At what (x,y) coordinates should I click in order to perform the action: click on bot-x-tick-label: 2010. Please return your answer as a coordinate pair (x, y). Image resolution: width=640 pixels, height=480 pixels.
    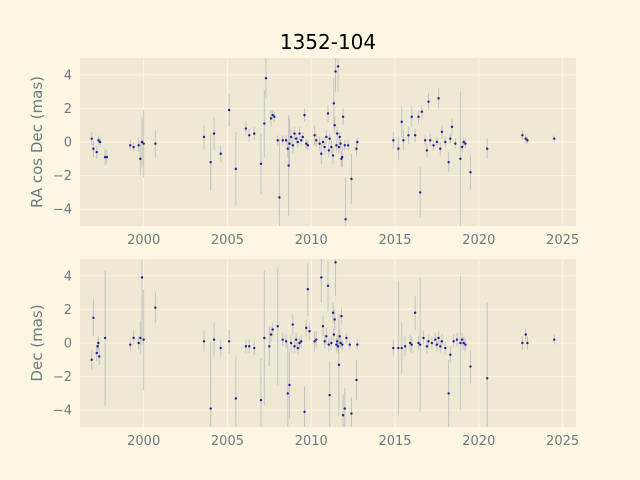
    Looking at the image, I should click on (311, 441).